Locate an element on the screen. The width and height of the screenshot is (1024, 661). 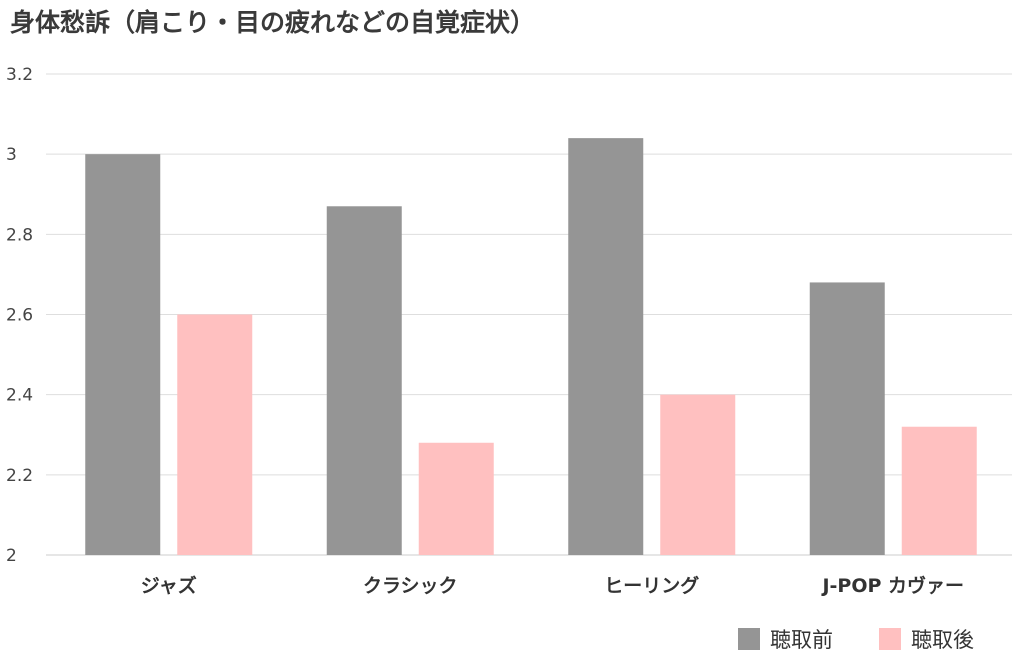
legend: 聴取前 聴取後 is located at coordinates (856, 640).